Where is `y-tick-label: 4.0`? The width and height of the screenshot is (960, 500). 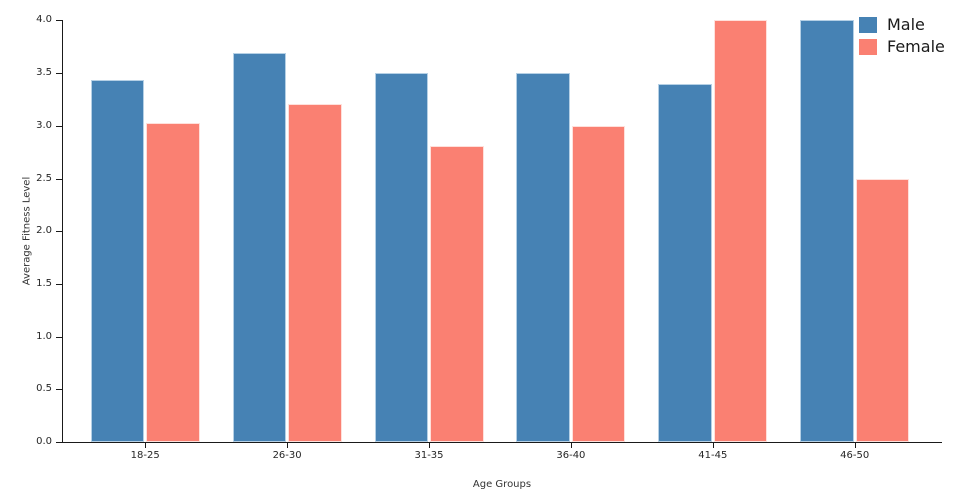 y-tick-label: 4.0 is located at coordinates (44, 20).